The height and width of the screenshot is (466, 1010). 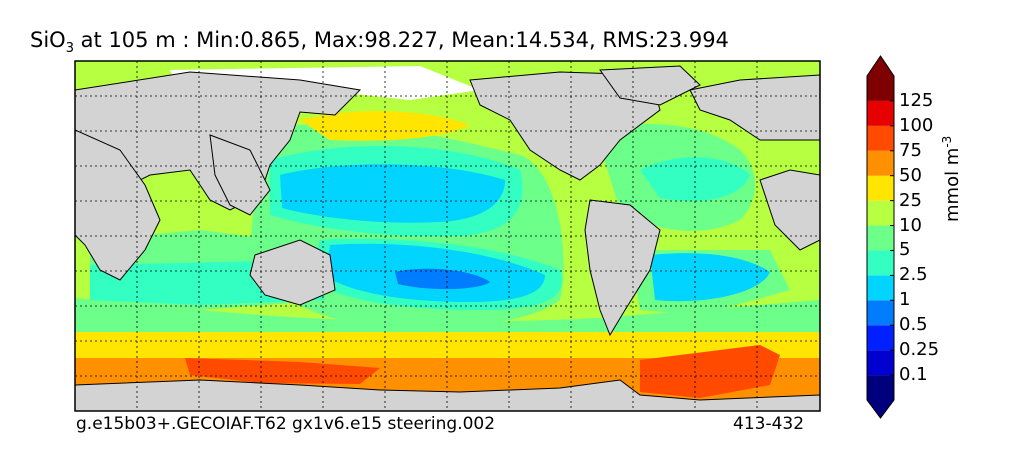 I want to click on land-india-asia, so click(x=240, y=175).